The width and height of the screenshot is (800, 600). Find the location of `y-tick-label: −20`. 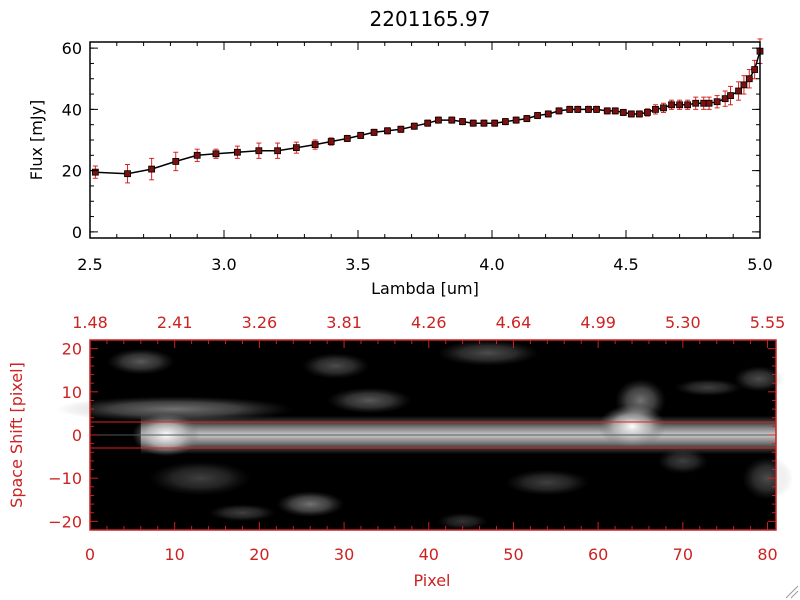

y-tick-label: −20 is located at coordinates (65, 521).